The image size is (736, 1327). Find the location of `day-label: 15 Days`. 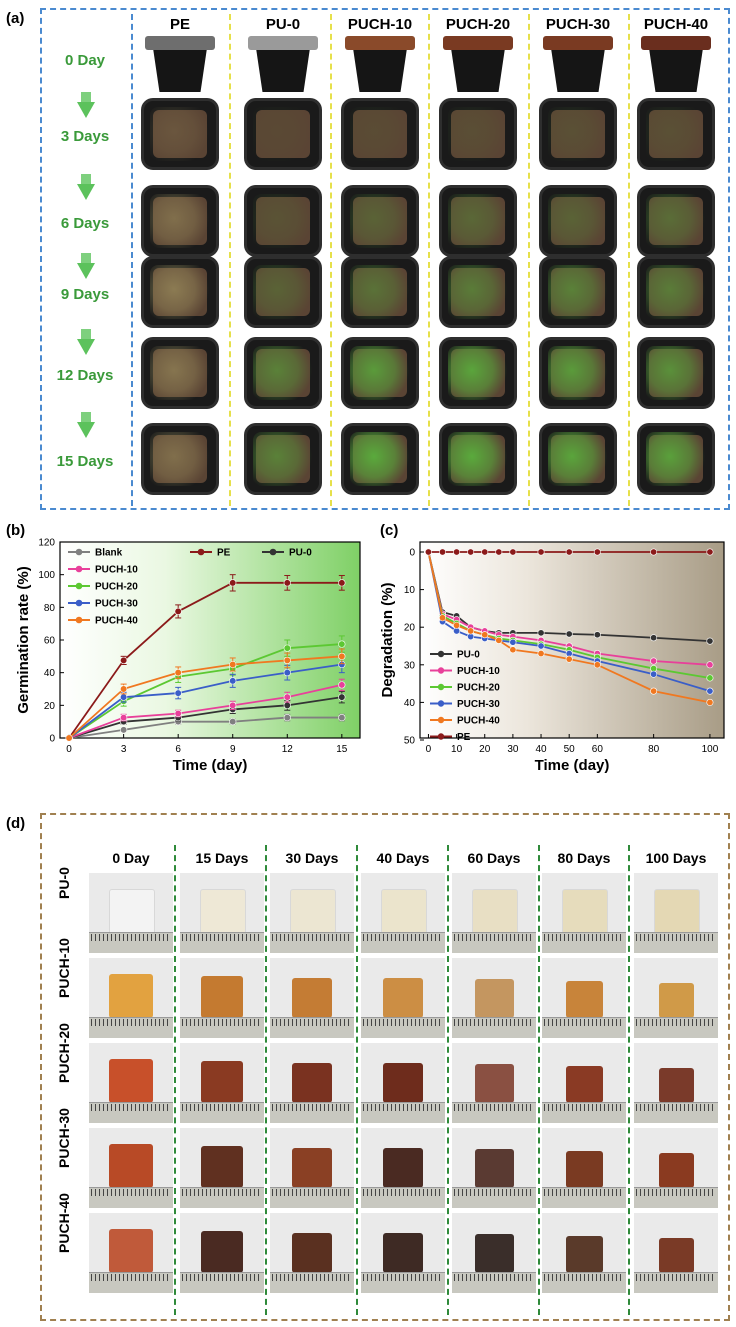

day-label: 15 Days is located at coordinates (85, 461).